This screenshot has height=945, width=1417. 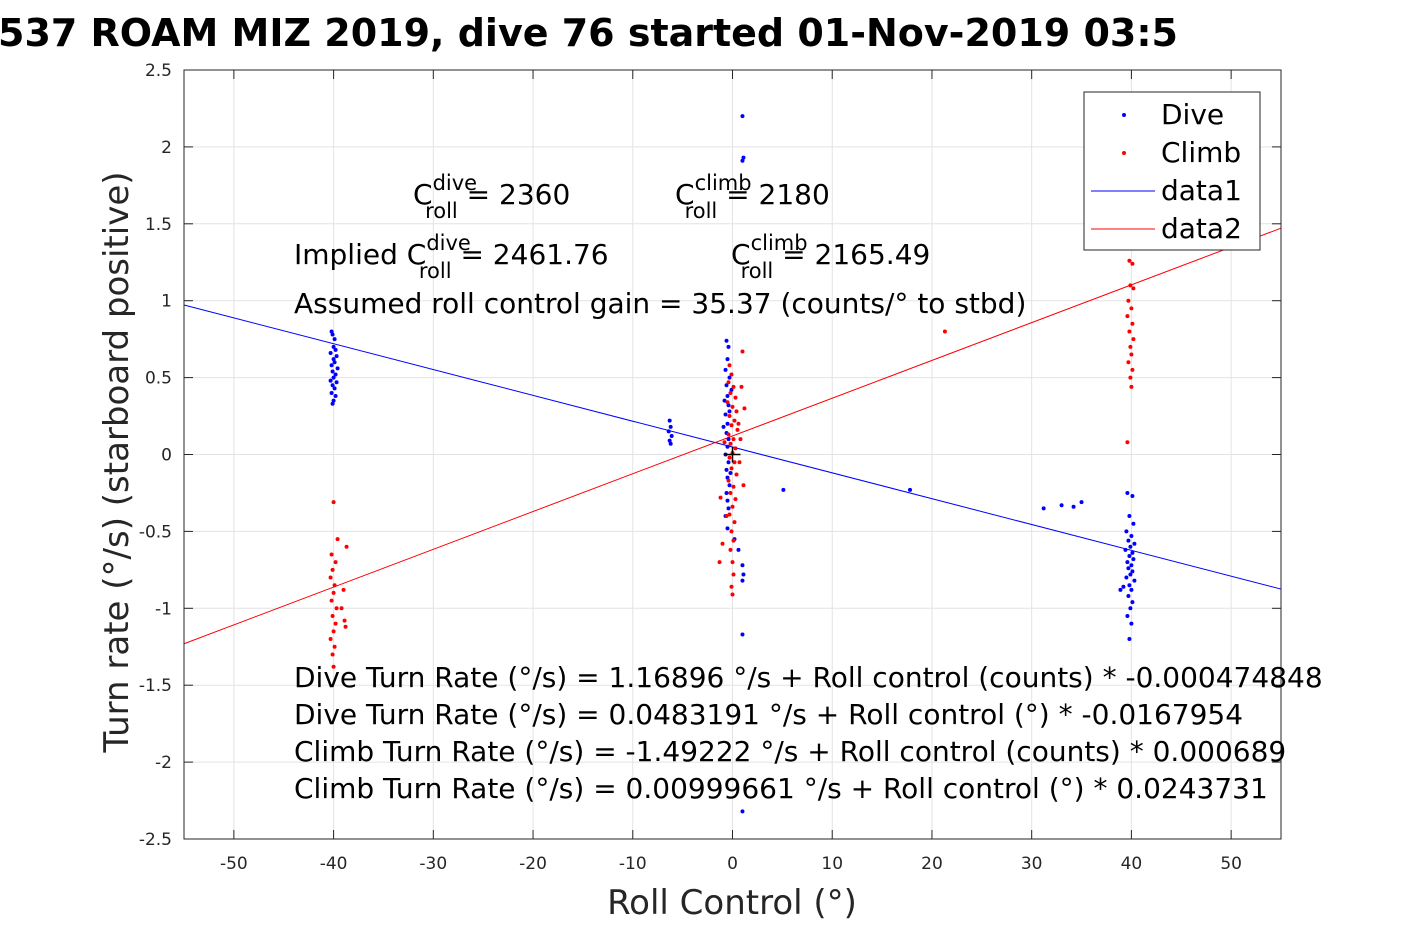 What do you see at coordinates (491, 197) in the screenshot?
I see `annotation-c-roll-dive: Cdive roll = 2360` at bounding box center [491, 197].